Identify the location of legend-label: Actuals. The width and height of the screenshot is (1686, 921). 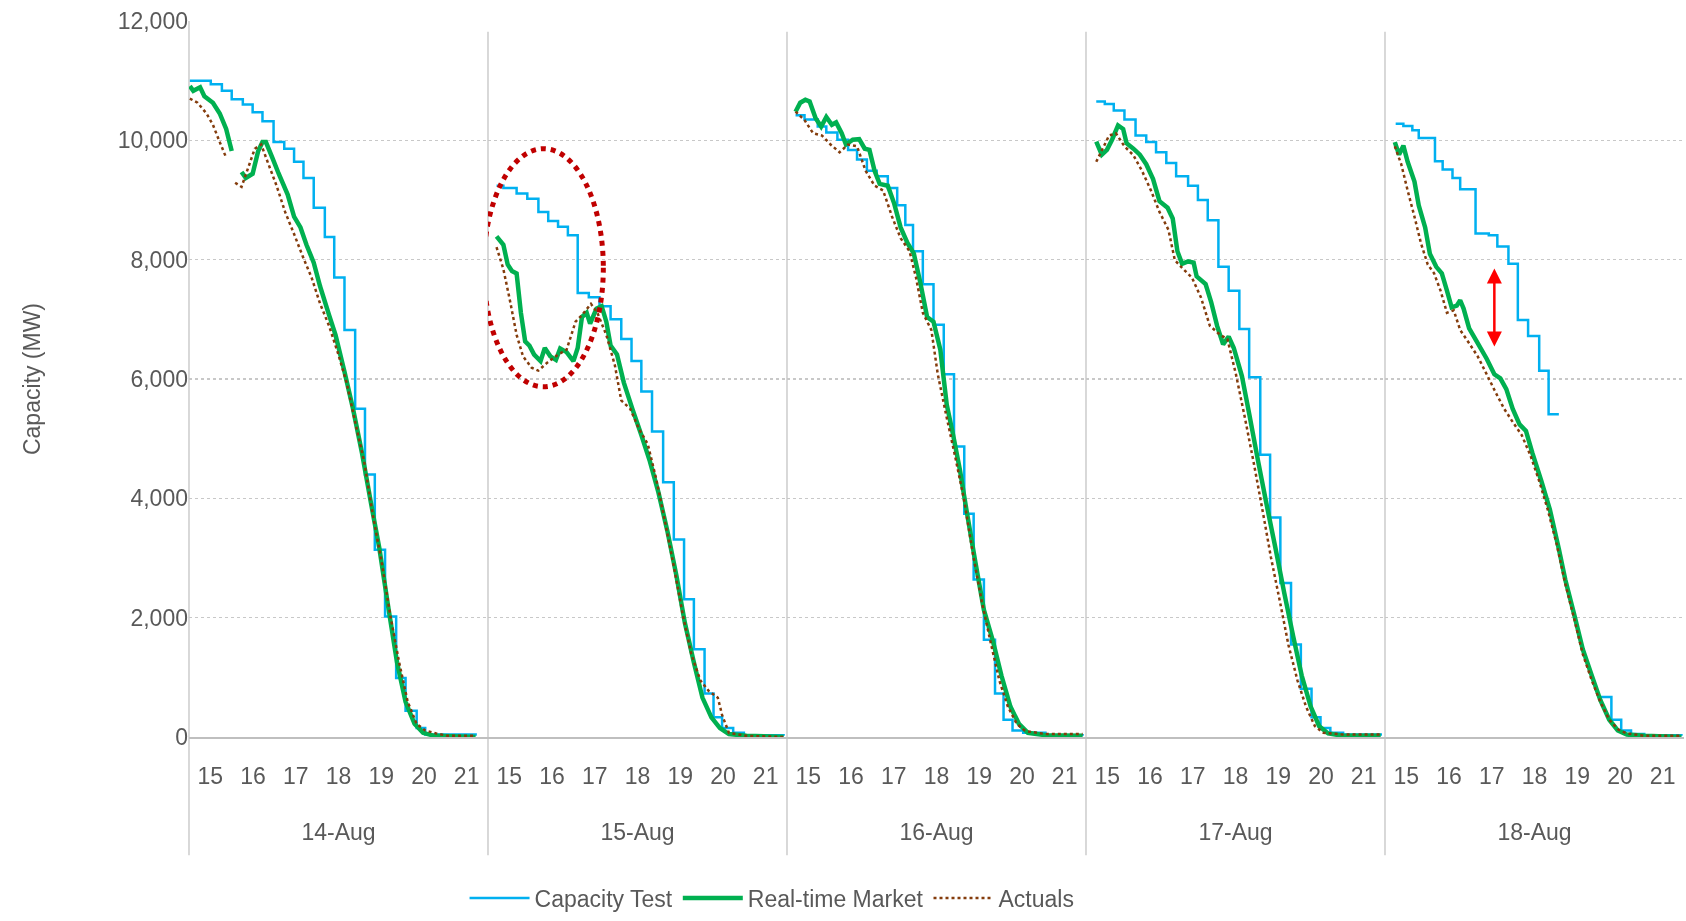
(1036, 899).